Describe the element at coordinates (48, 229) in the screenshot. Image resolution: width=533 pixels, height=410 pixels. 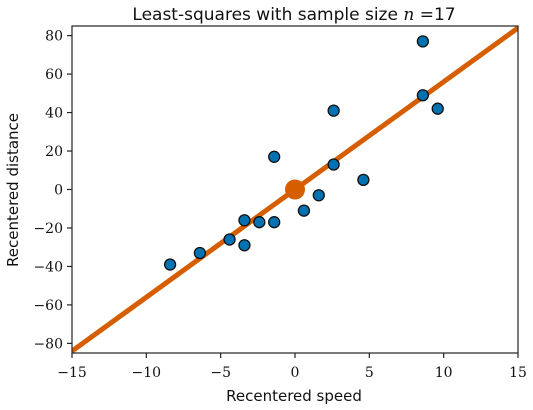
I see `y-tick-label: −20` at that location.